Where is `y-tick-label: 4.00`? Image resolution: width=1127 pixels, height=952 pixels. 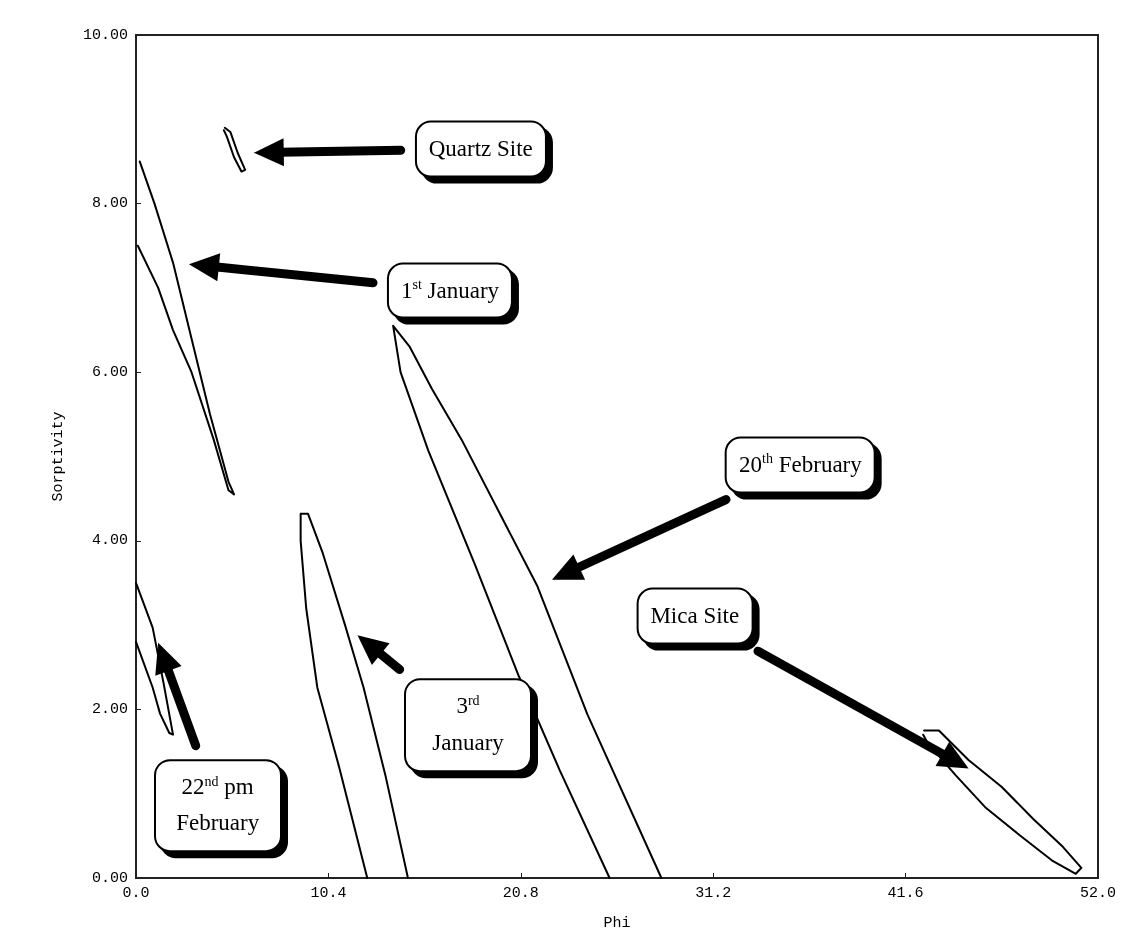
y-tick-label: 4.00 is located at coordinates (109, 541).